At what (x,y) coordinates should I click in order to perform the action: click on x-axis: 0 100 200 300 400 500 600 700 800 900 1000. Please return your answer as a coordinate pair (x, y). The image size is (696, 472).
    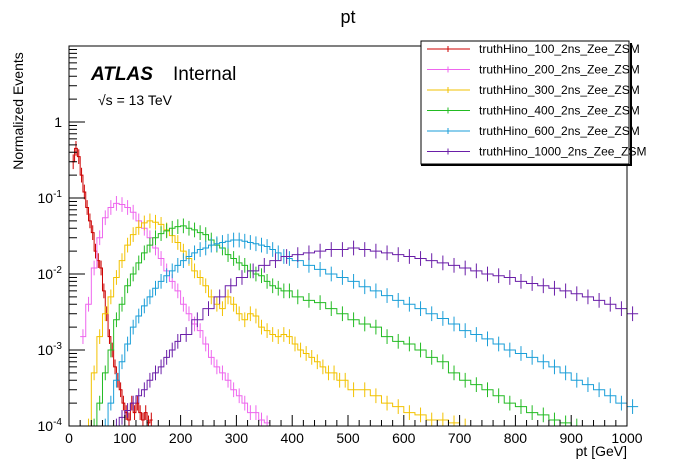
    Looking at the image, I should click on (354, 430).